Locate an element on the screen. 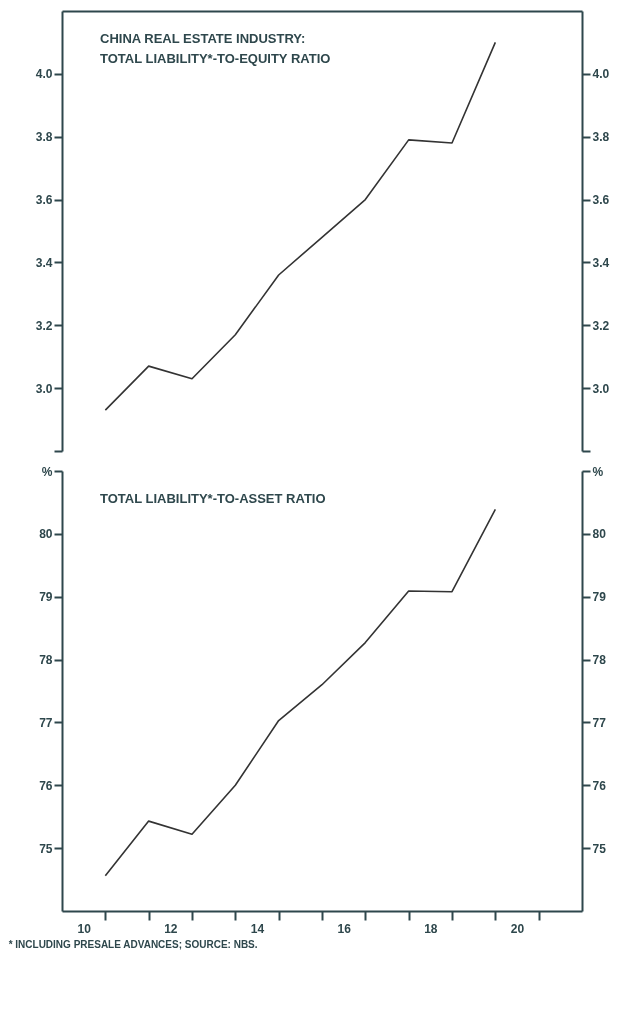 The image size is (618, 1020). y-tick-label: 3.8 is located at coordinates (44, 137).